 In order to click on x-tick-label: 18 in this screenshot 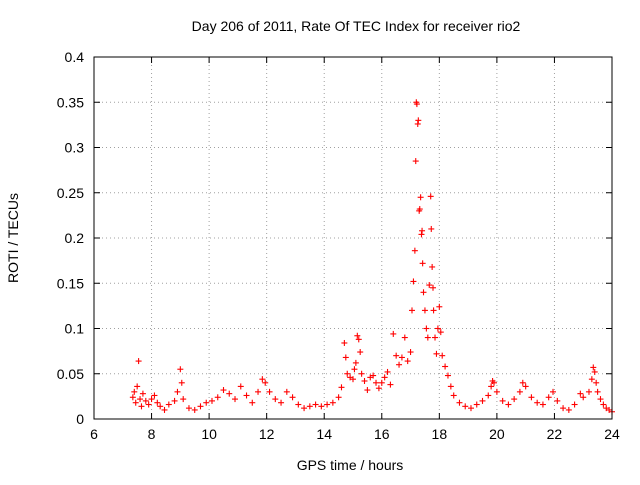, I will do `click(440, 434)`.